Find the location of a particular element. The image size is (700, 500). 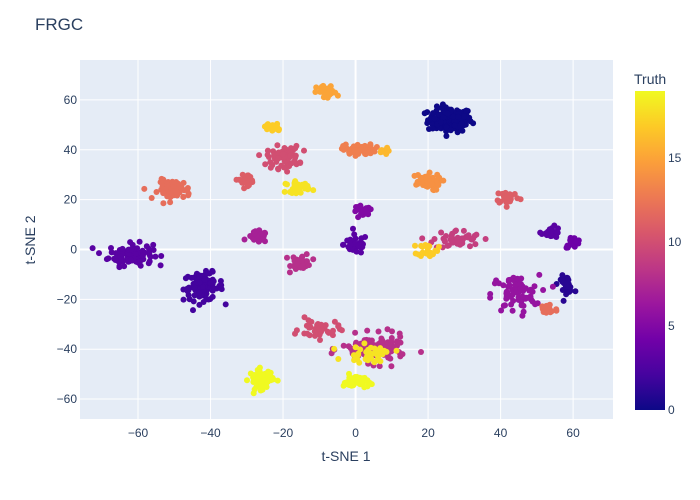

colorbar-tick-label: 0 is located at coordinates (671, 410).